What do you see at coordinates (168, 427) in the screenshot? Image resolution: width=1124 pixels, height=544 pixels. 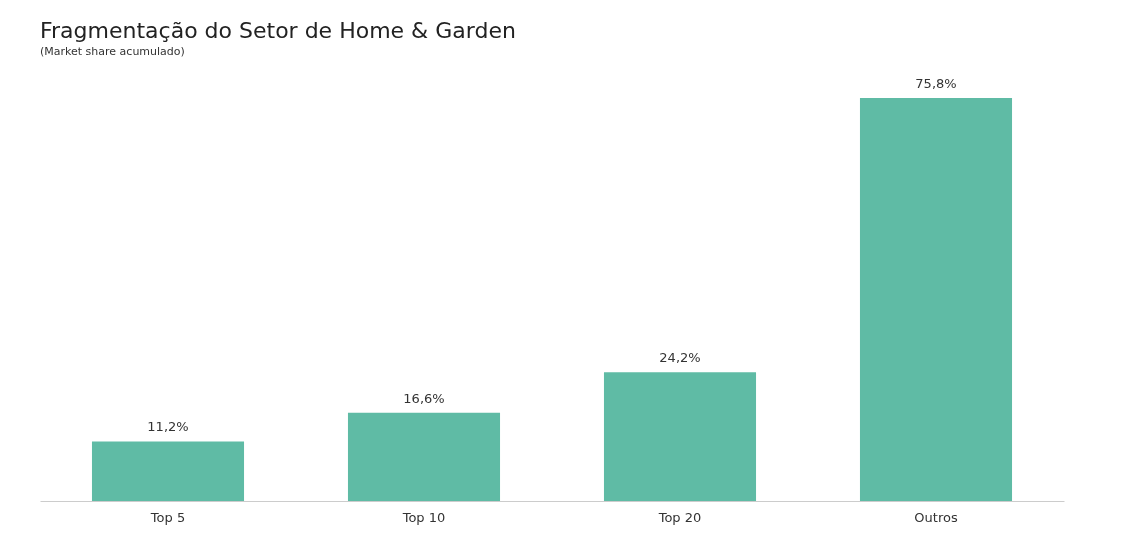 I see `data-label: 11,2%` at bounding box center [168, 427].